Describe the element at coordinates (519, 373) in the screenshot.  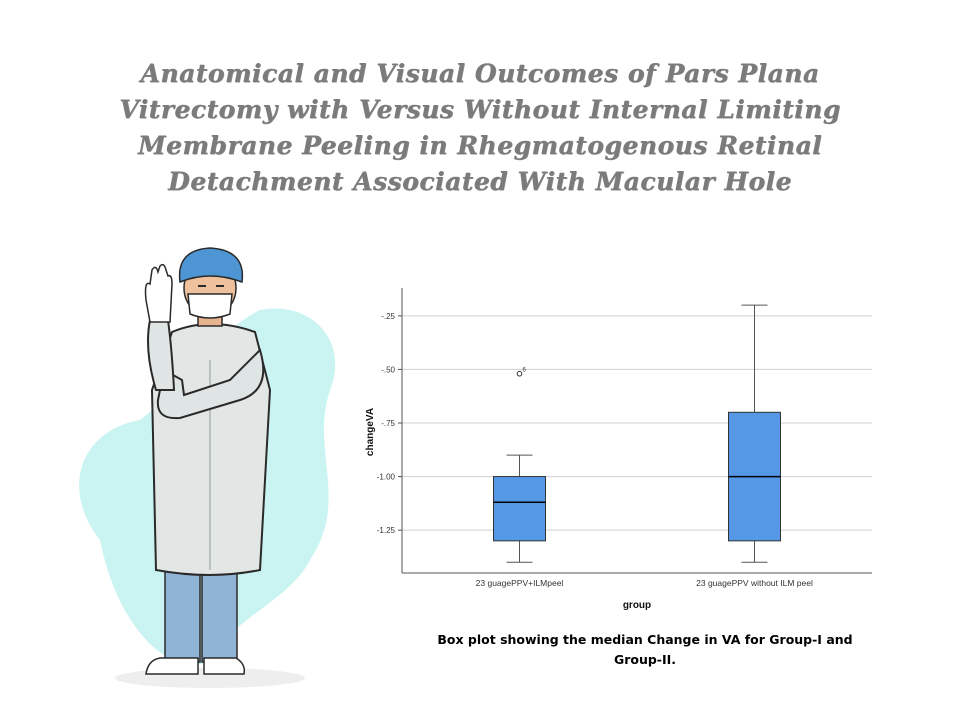
I see `outlier-point` at that location.